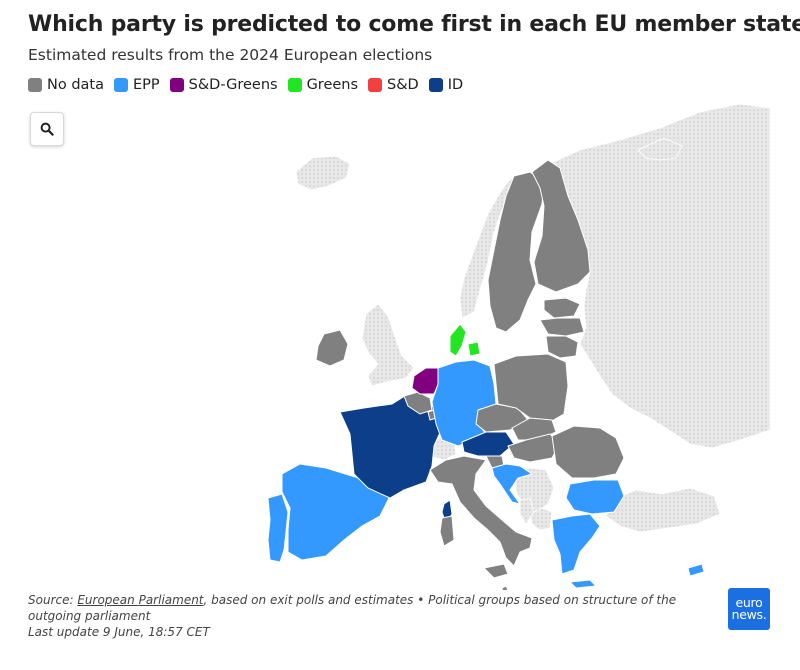  What do you see at coordinates (119, 632) in the screenshot?
I see `last-update: Last update 9 June, 18:57 CET` at bounding box center [119, 632].